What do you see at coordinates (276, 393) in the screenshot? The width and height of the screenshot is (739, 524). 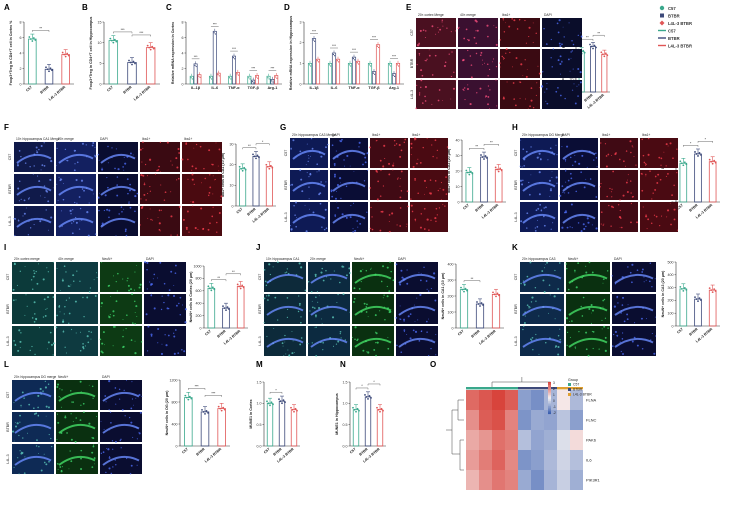 I see `sig-bracket` at bounding box center [276, 393].